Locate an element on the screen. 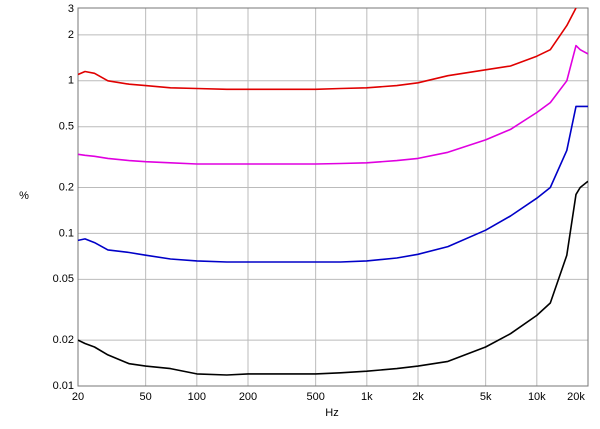  x-tick-label: 10k is located at coordinates (537, 397).